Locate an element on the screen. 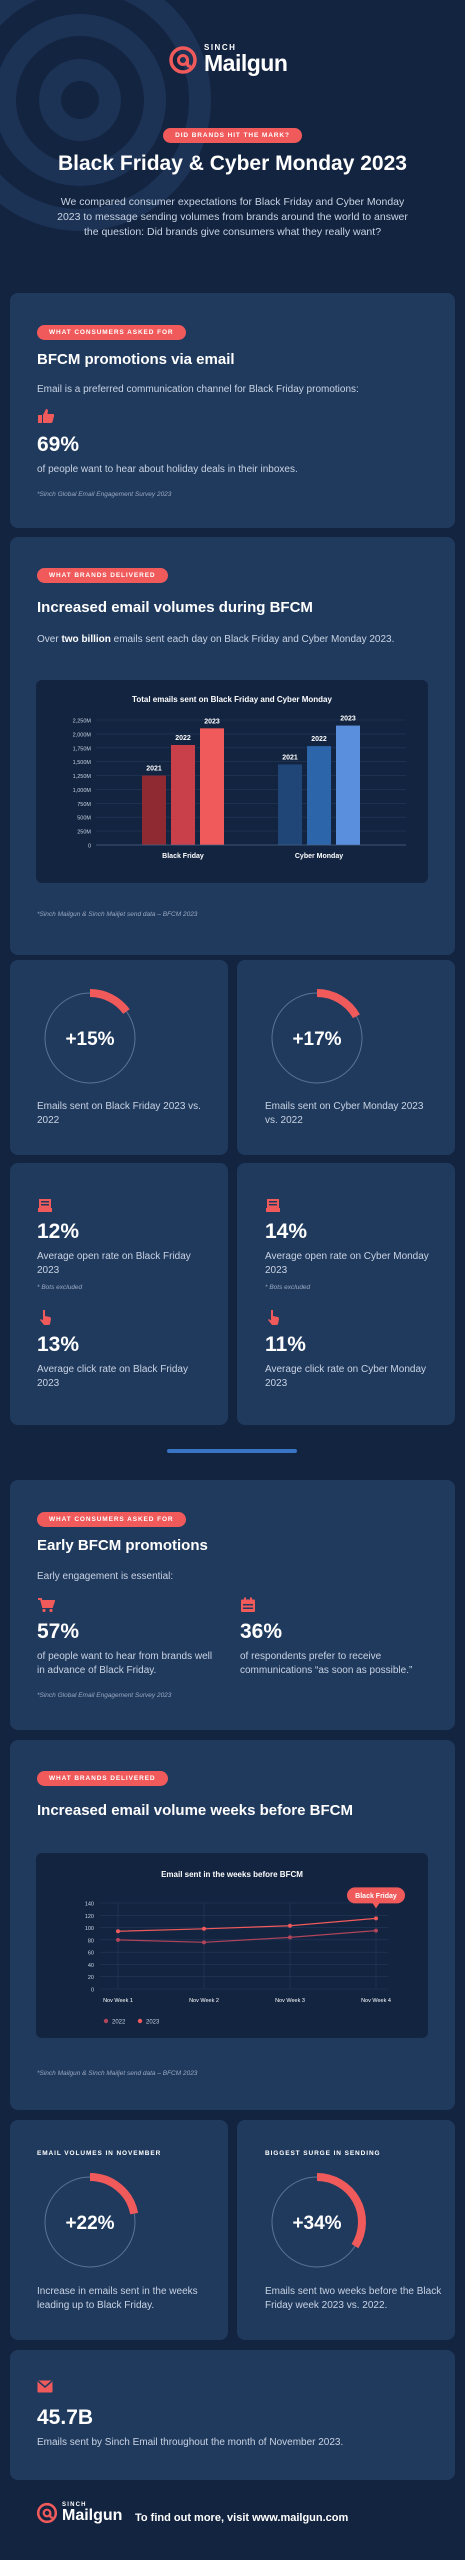 This screenshot has width=465, height=2560. x-category-label: Nov Week 3 is located at coordinates (290, 2001).